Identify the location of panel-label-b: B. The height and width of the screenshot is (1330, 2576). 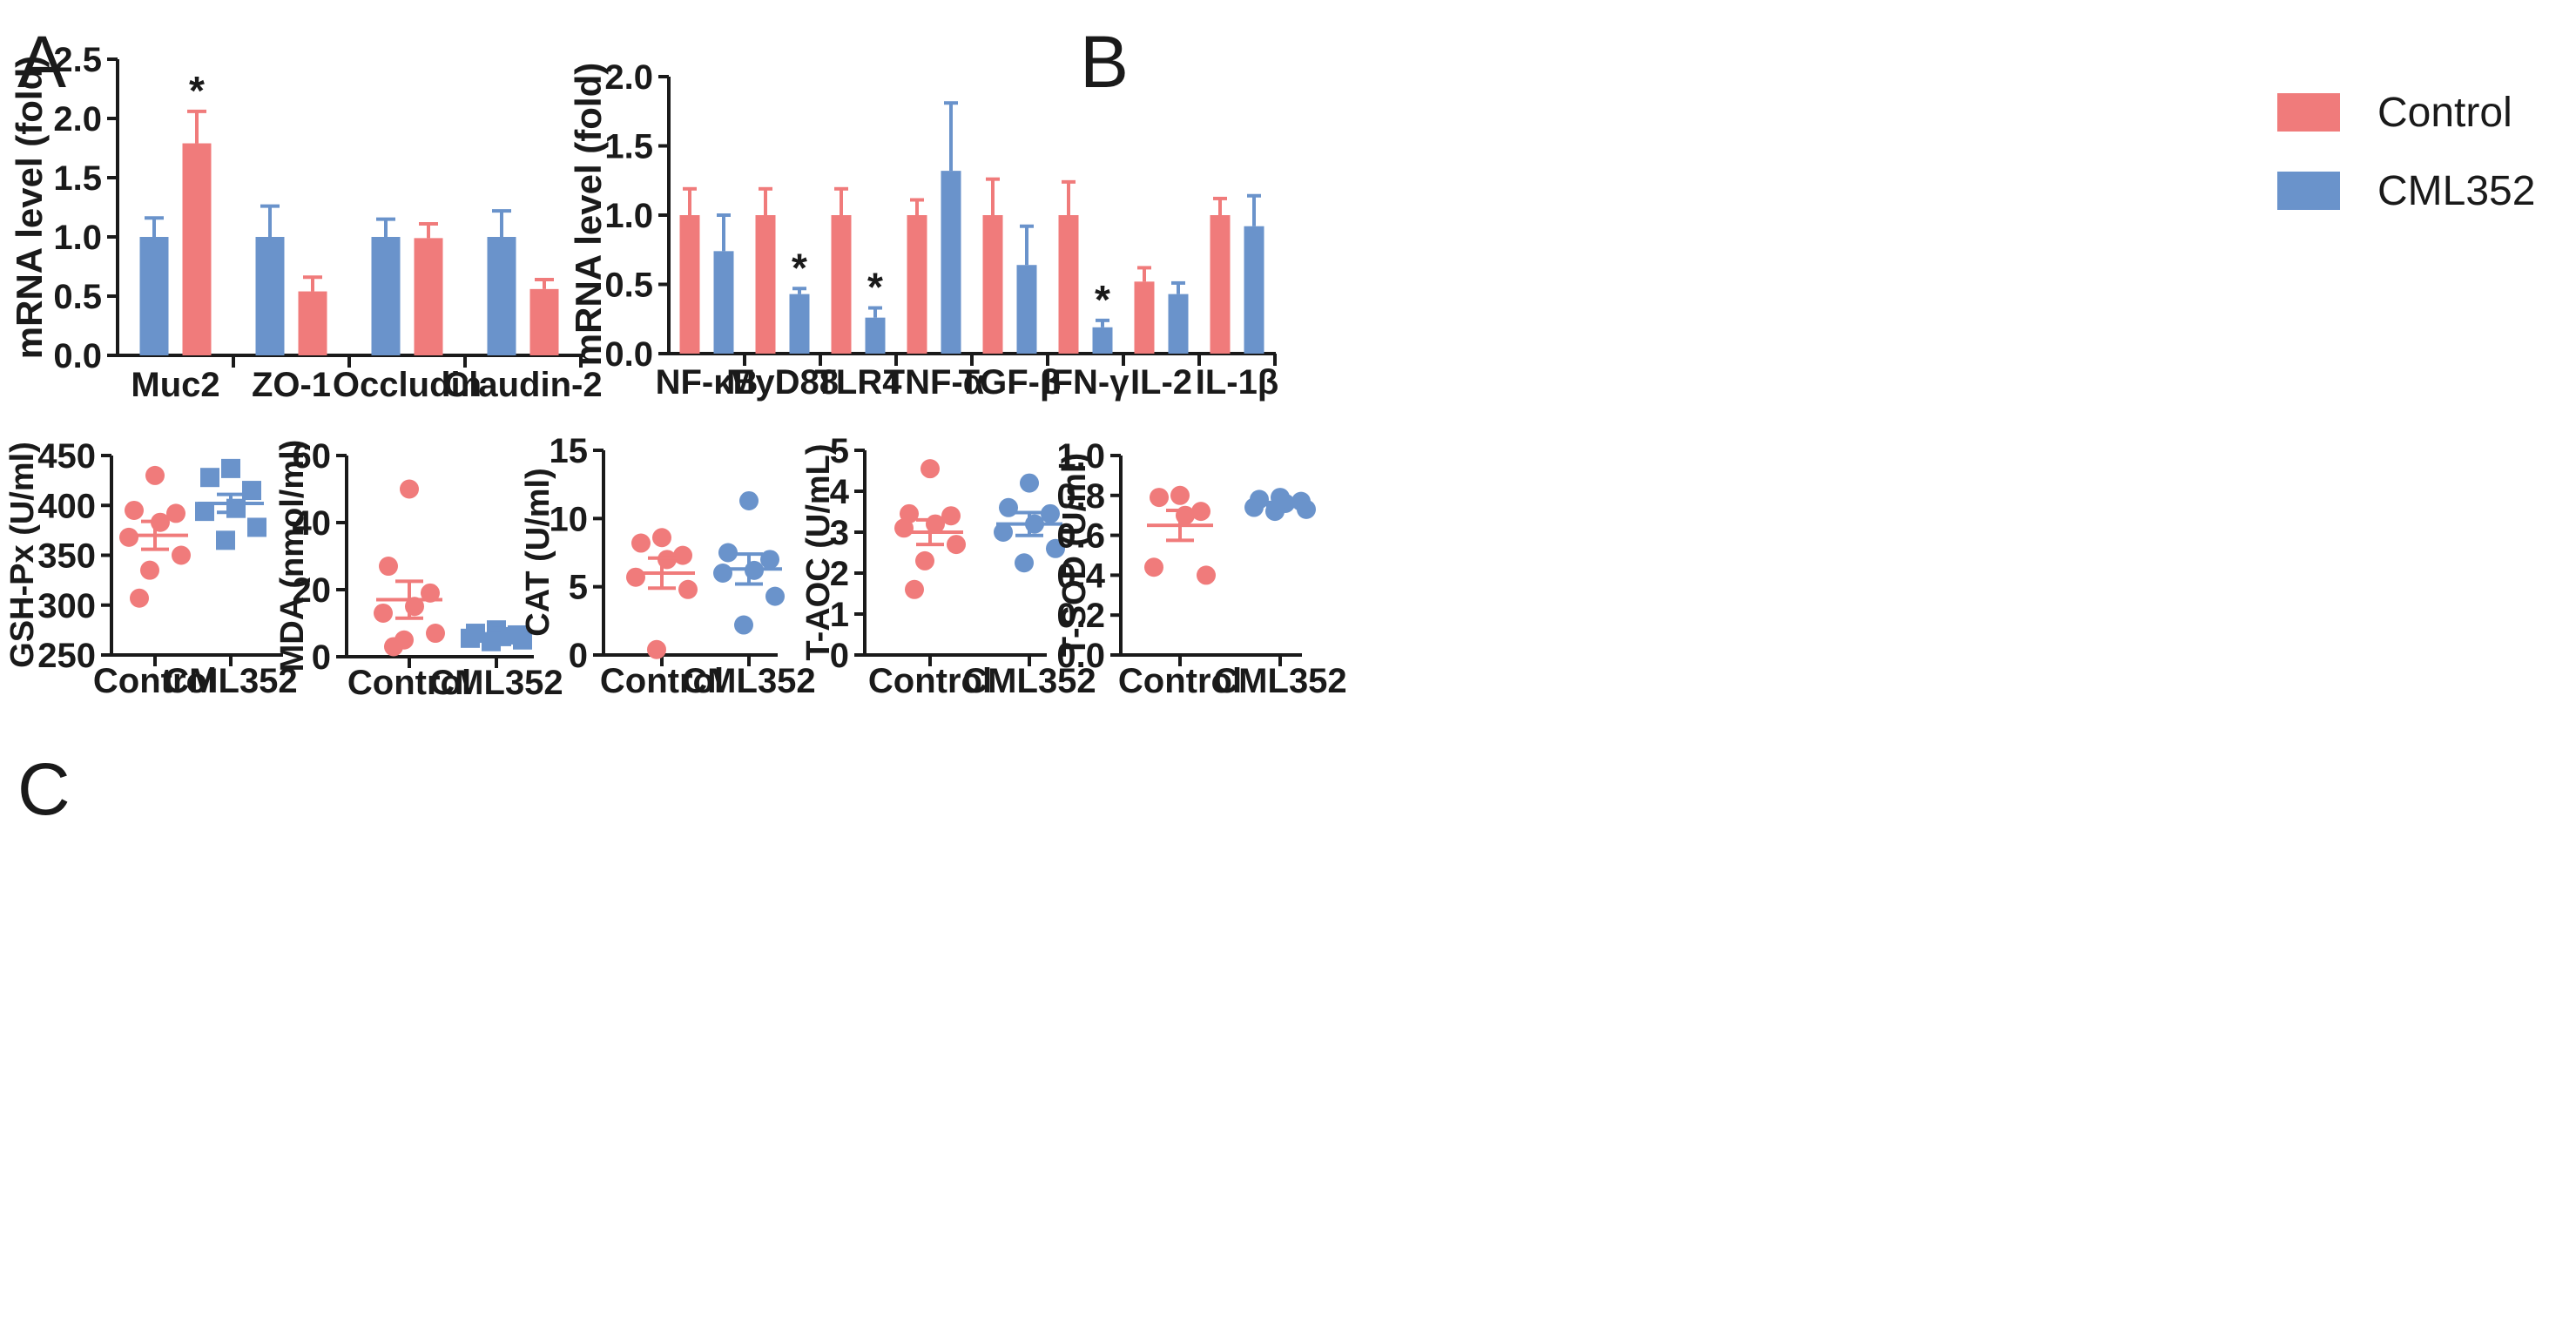
(1104, 62).